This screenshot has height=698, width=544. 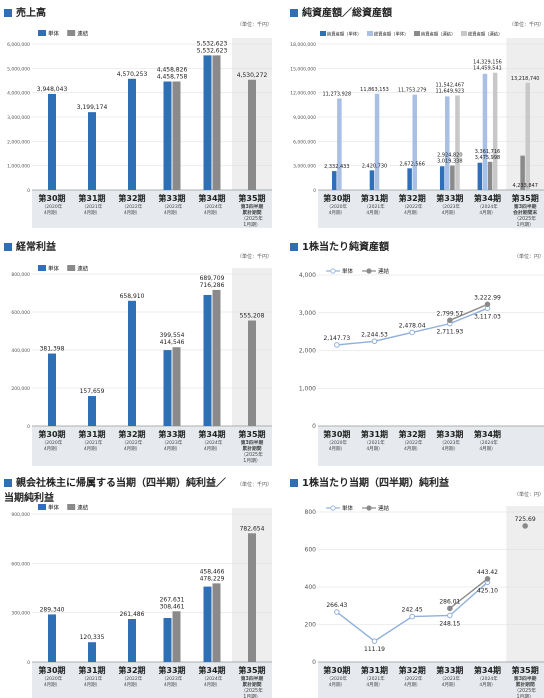 I want to click on data-label: 266.43, so click(x=336, y=605).